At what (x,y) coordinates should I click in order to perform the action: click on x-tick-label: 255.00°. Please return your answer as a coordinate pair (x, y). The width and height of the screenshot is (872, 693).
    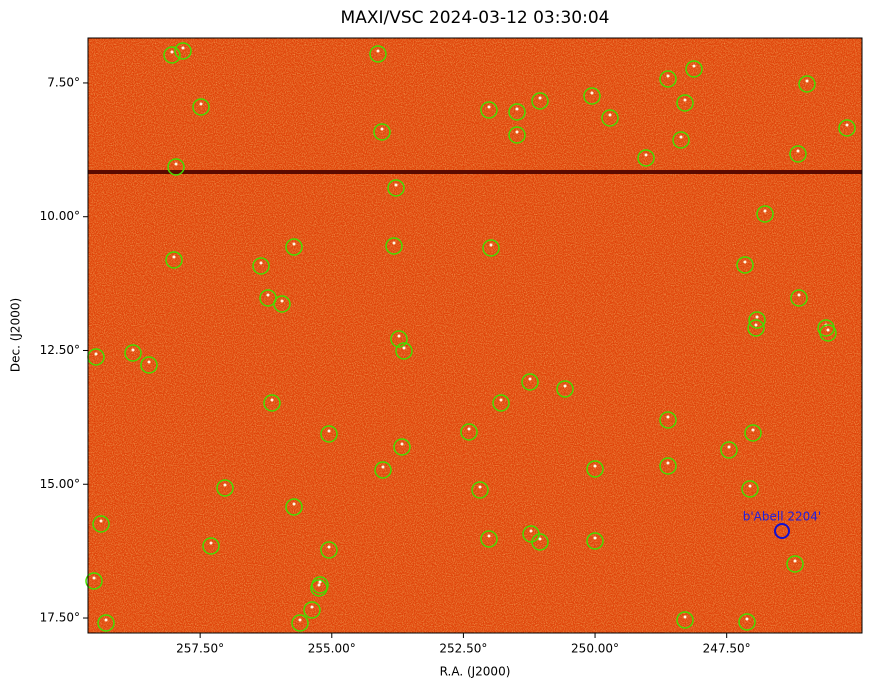
    Looking at the image, I should click on (332, 649).